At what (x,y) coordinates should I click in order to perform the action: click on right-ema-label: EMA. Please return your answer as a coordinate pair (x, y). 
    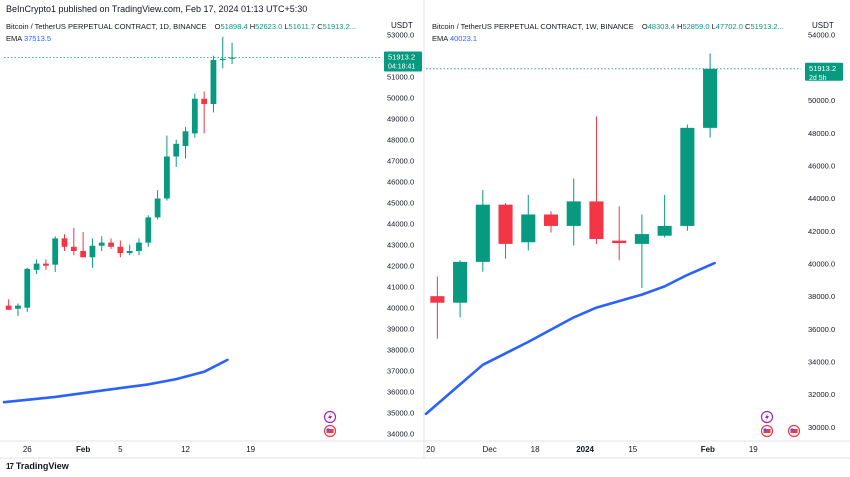
    Looking at the image, I should click on (440, 38).